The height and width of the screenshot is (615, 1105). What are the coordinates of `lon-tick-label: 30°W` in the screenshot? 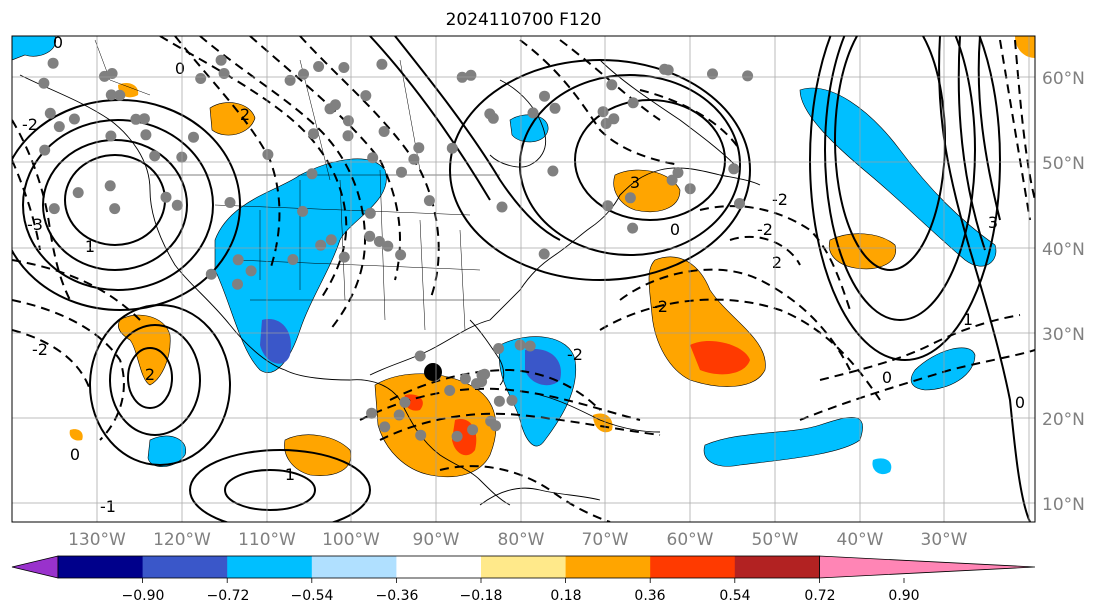 It's located at (944, 540).